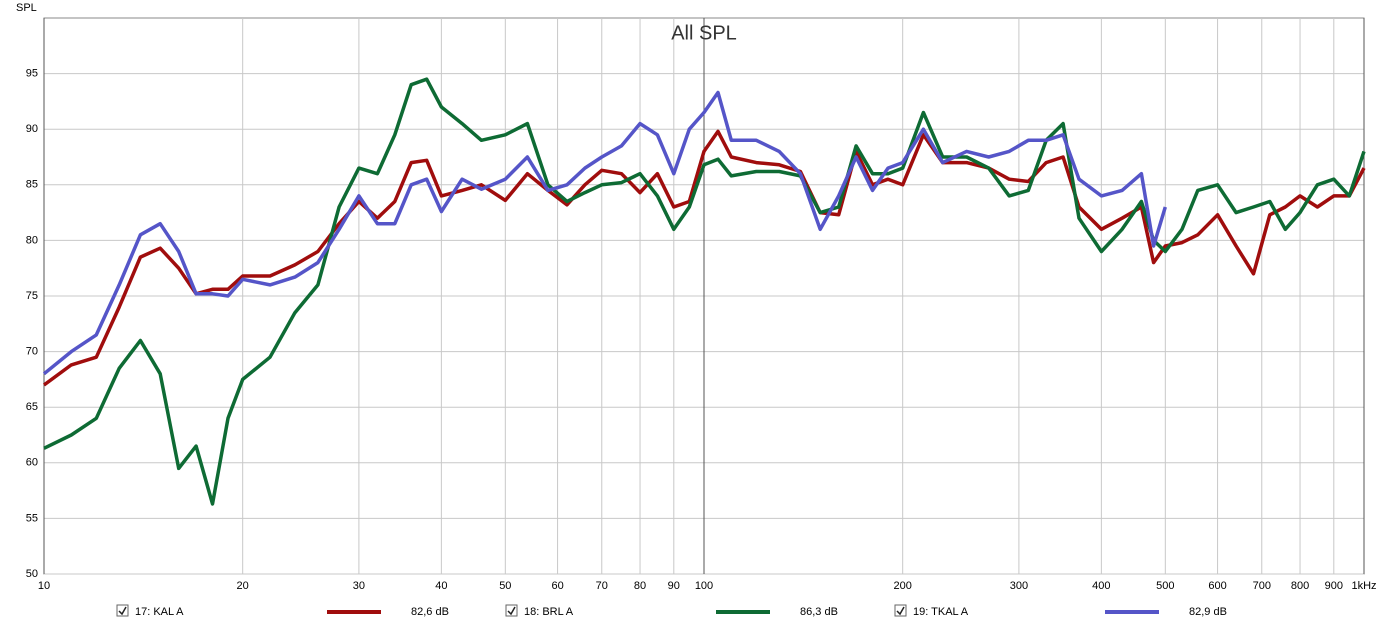 Image resolution: width=1385 pixels, height=627 pixels. I want to click on y-tick-label: 50, so click(32, 574).